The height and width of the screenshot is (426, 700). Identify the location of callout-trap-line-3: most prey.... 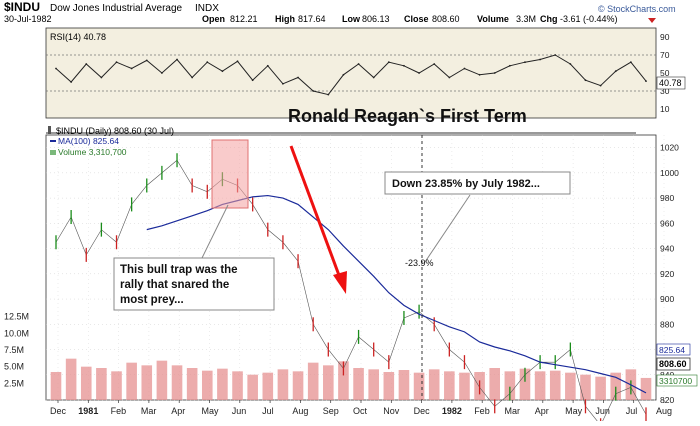
(152, 300).